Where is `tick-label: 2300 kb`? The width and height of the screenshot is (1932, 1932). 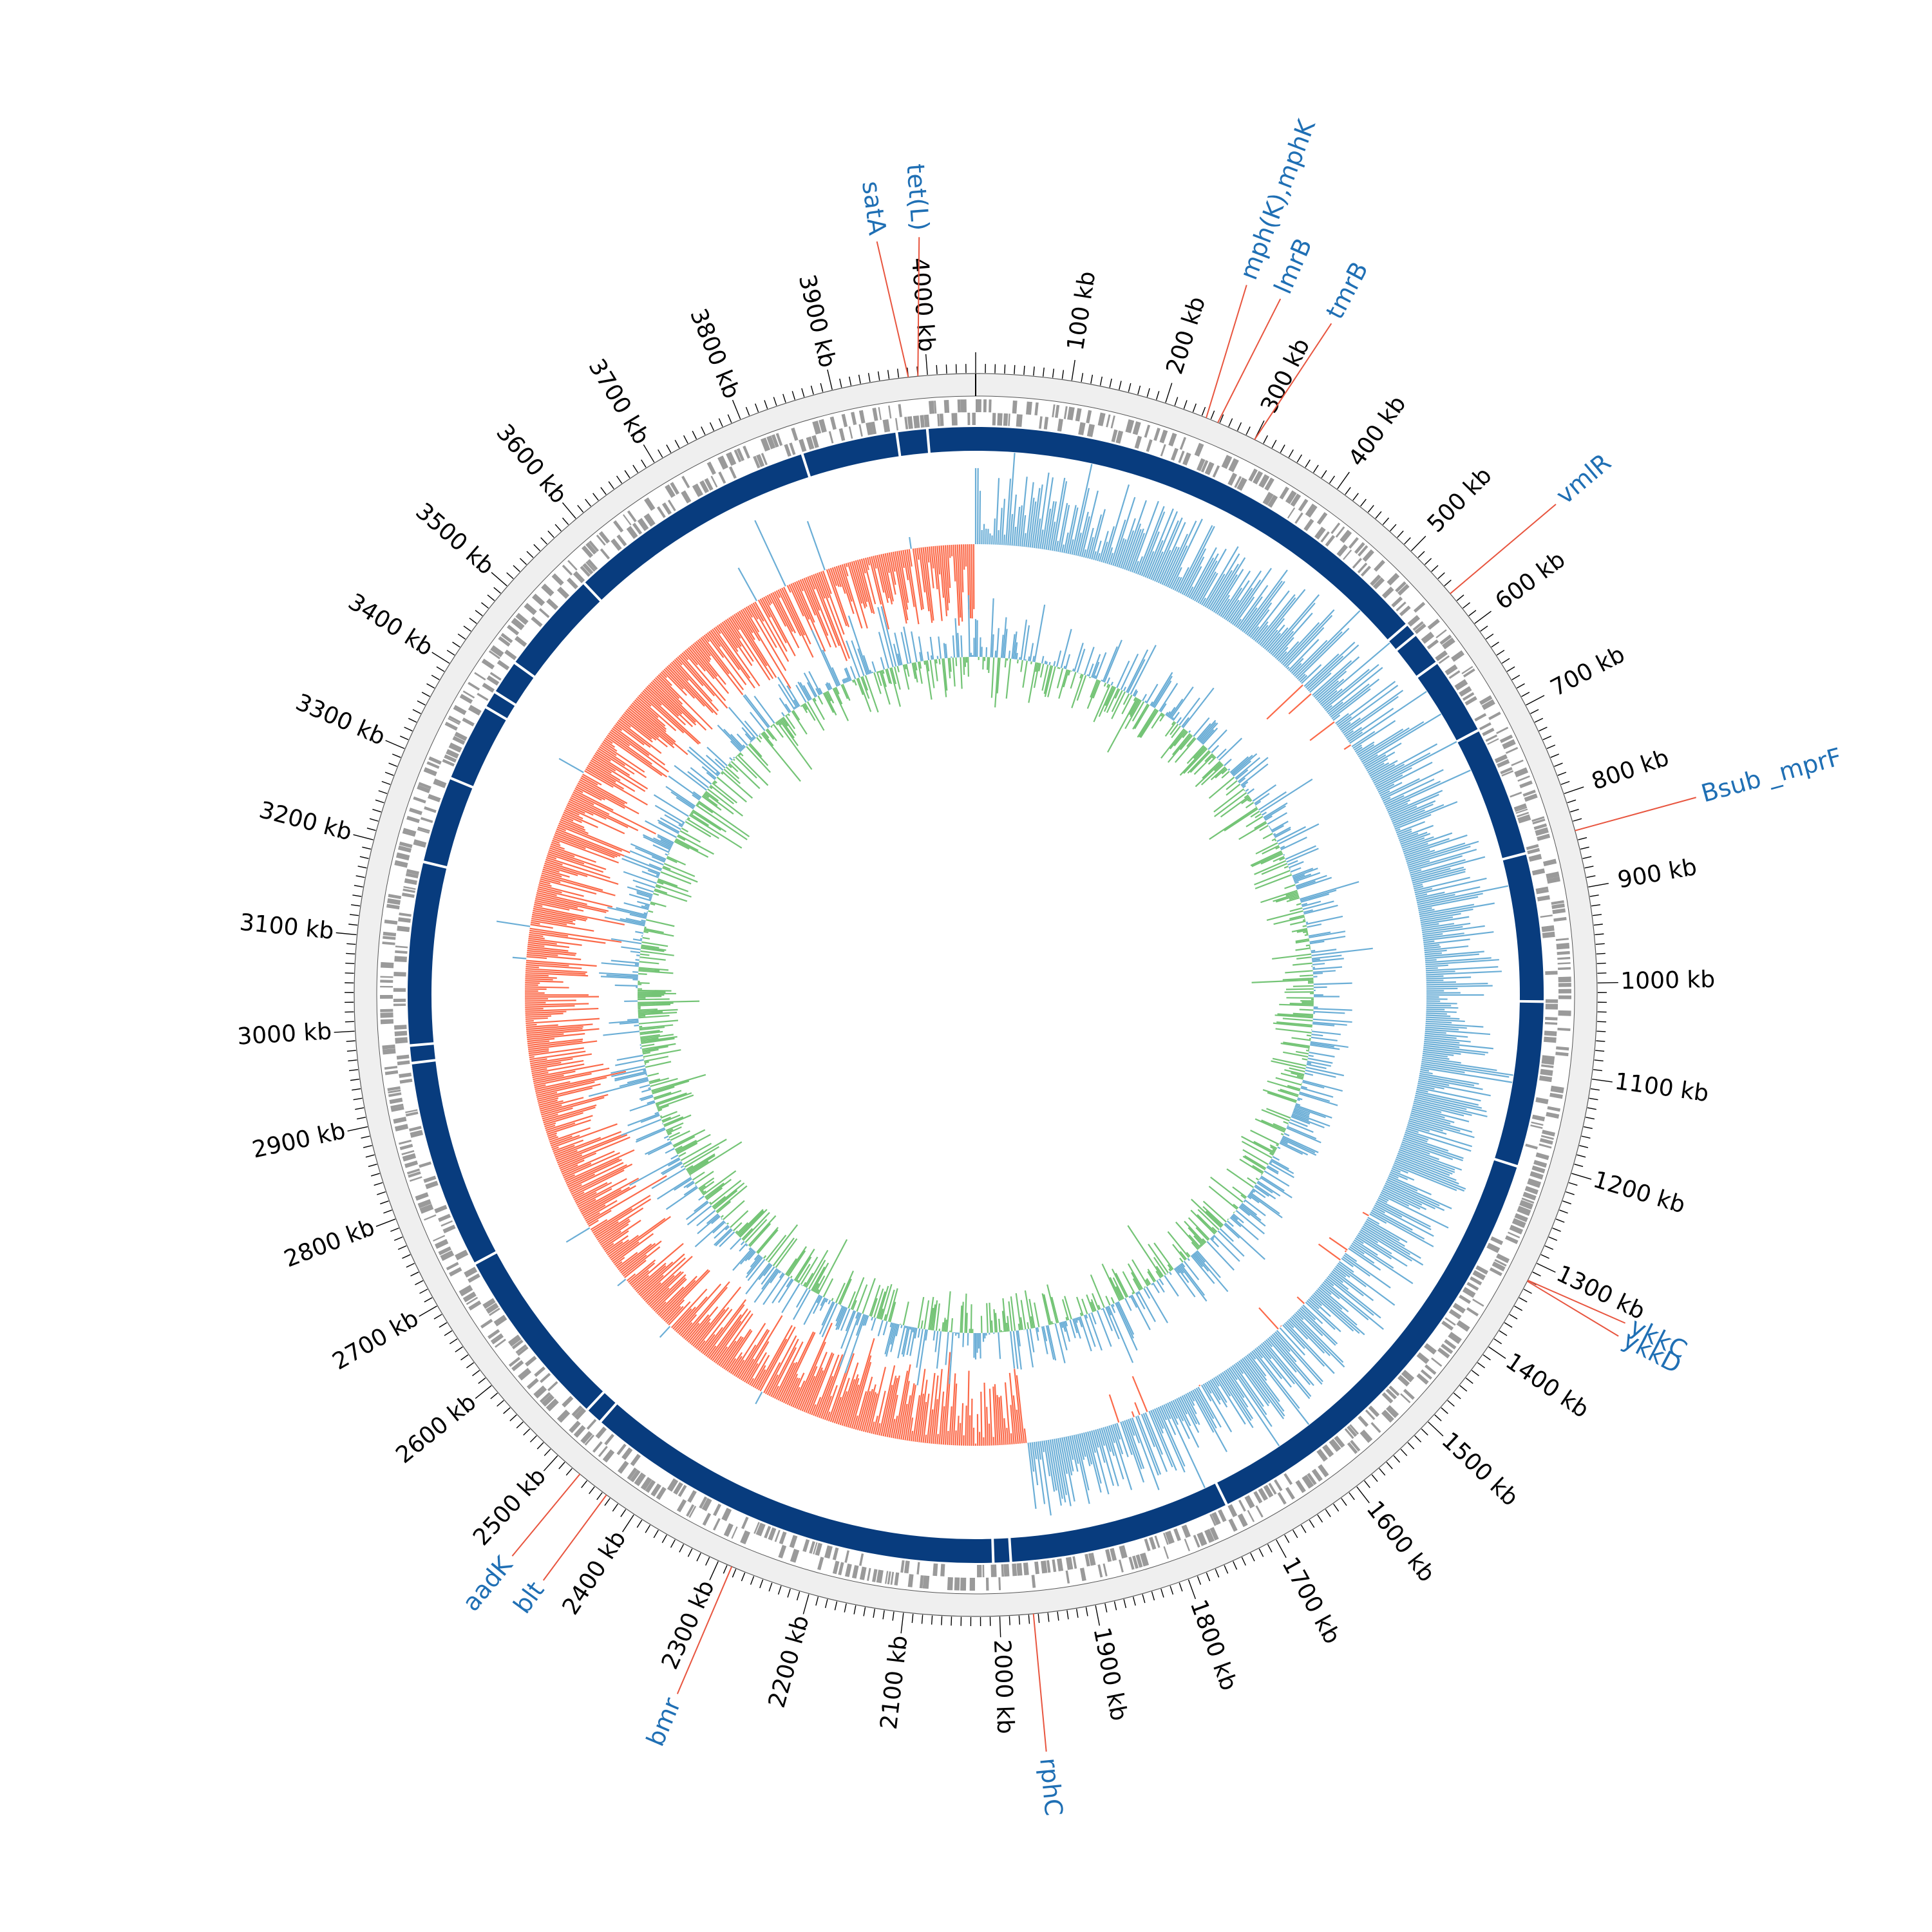 tick-label: 2300 kb is located at coordinates (688, 1626).